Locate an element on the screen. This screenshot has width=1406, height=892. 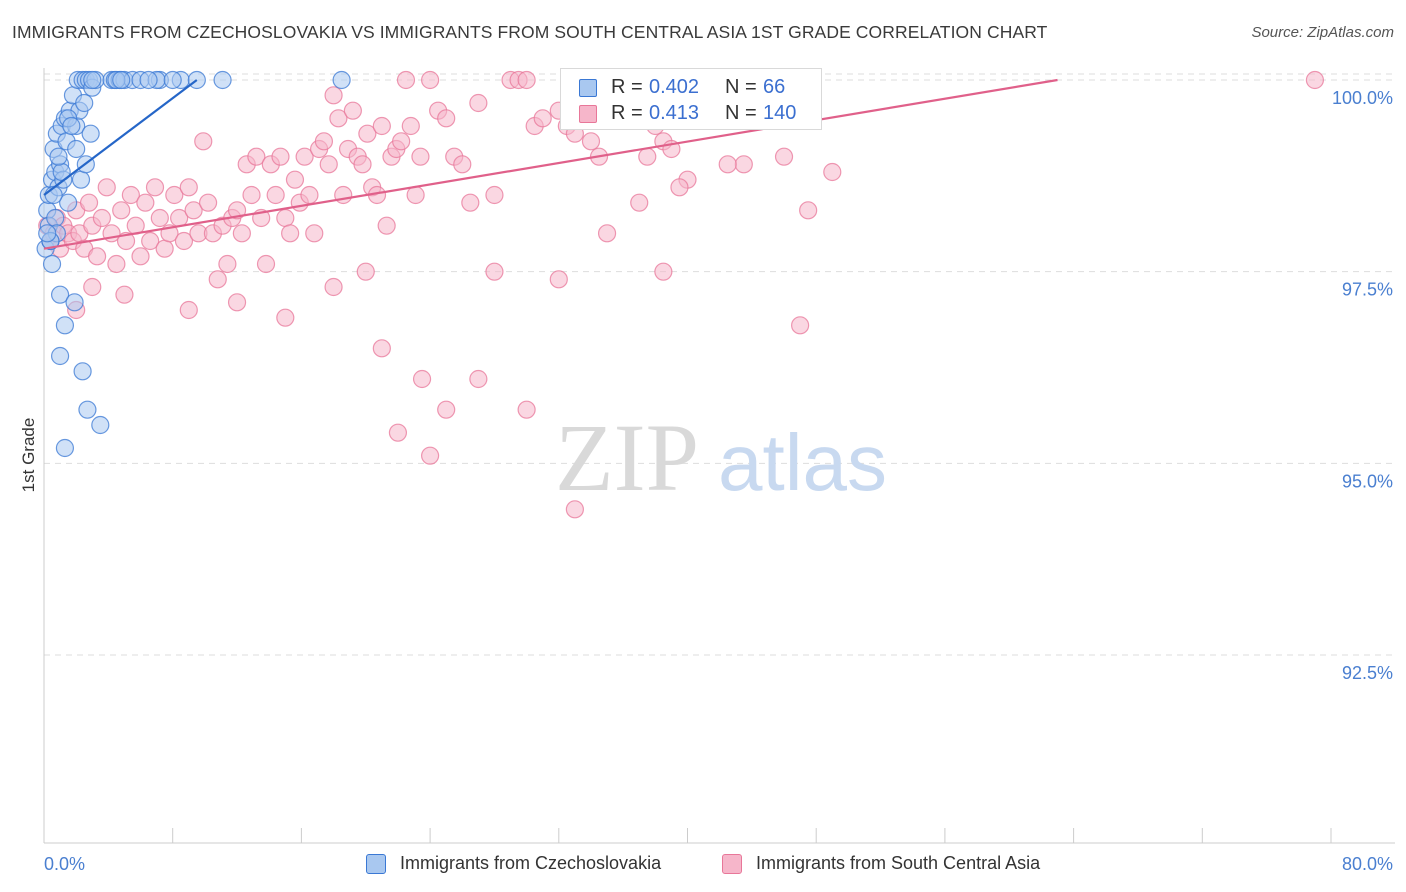
watermark-atlas: atlas is located at coordinates (802, 462).